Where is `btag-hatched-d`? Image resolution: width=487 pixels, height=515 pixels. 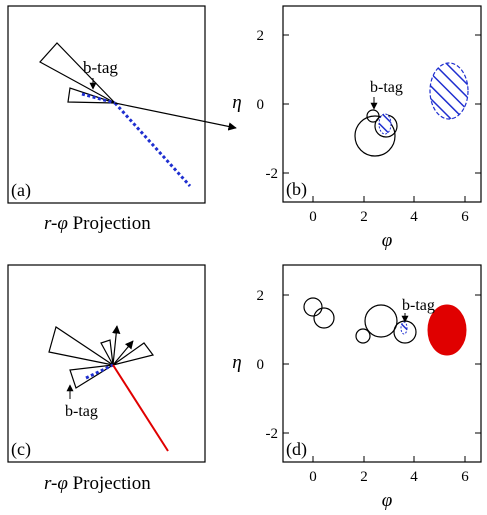
btag-hatched-d is located at coordinates (404, 328).